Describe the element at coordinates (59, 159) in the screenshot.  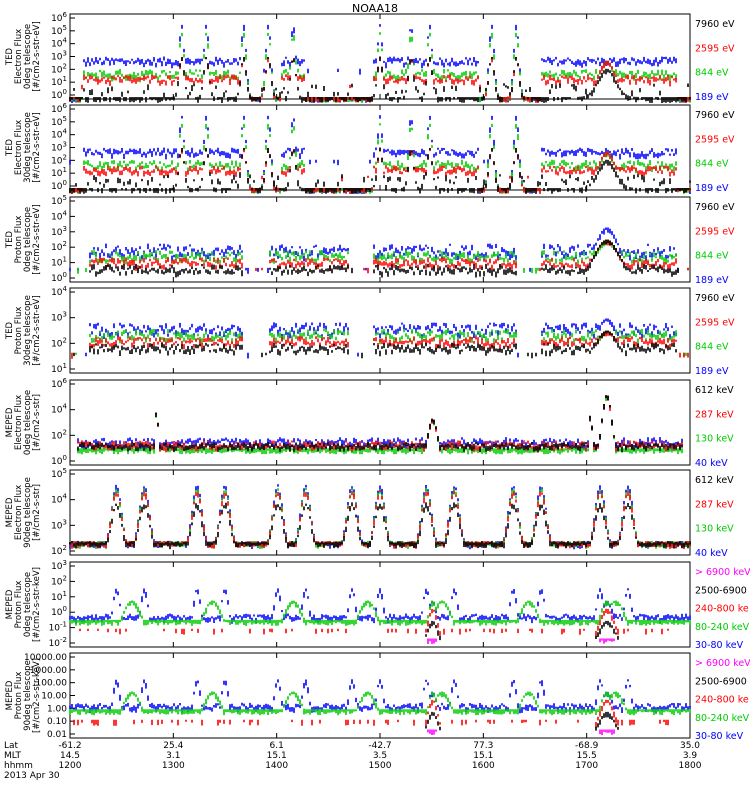
I see `panel-2-ytick-label: 10²` at that location.